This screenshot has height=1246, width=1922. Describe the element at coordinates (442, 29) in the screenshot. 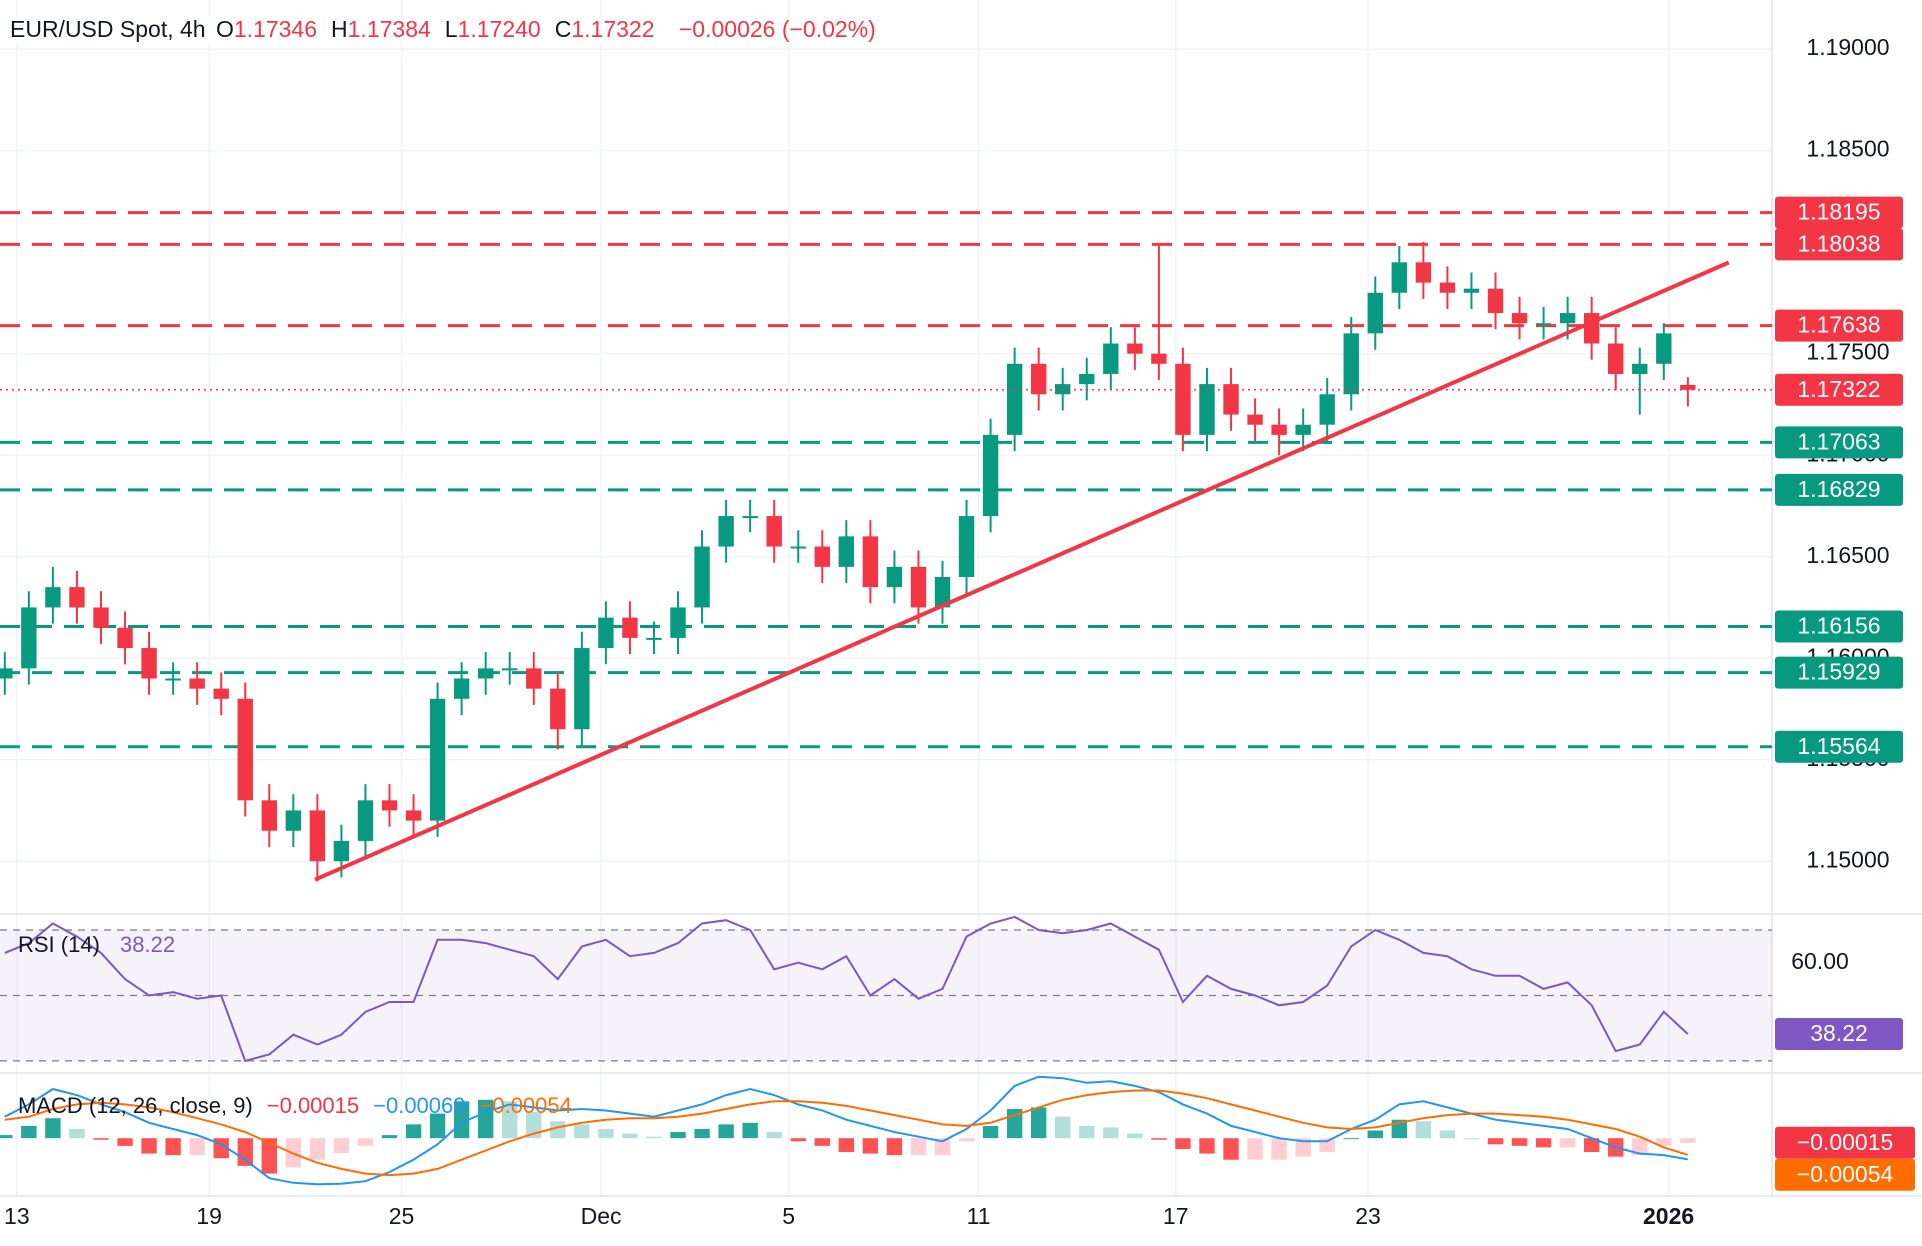

I see `ohlc: O1.17346 H1.17384 L1.17240 C1.17322` at that location.